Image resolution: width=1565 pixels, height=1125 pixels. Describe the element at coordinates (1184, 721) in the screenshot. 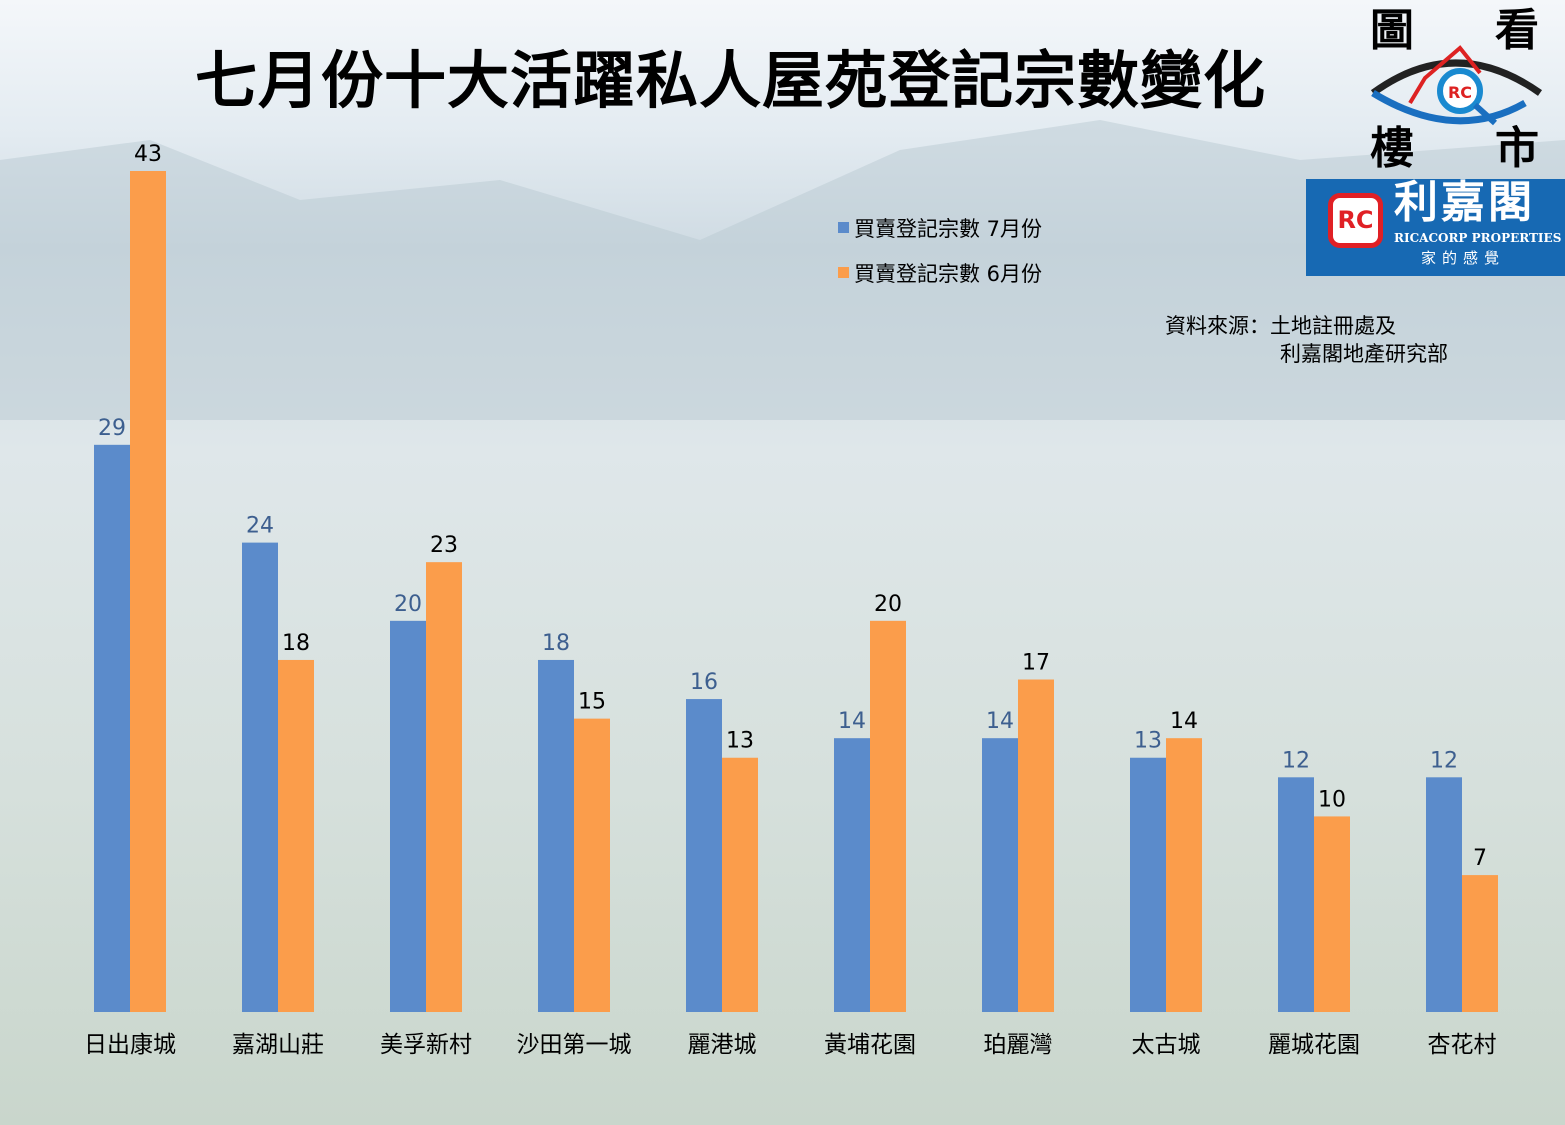

I see `data-label-june: 14` at that location.